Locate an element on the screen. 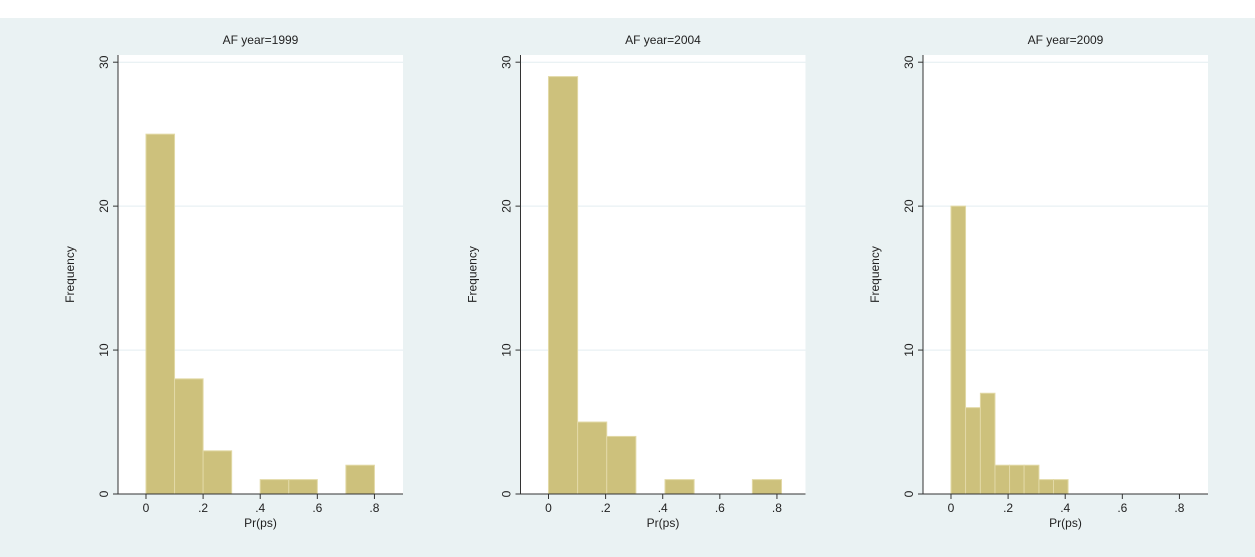 The height and width of the screenshot is (557, 1255). chart-title: AF year=1999 is located at coordinates (261, 40).